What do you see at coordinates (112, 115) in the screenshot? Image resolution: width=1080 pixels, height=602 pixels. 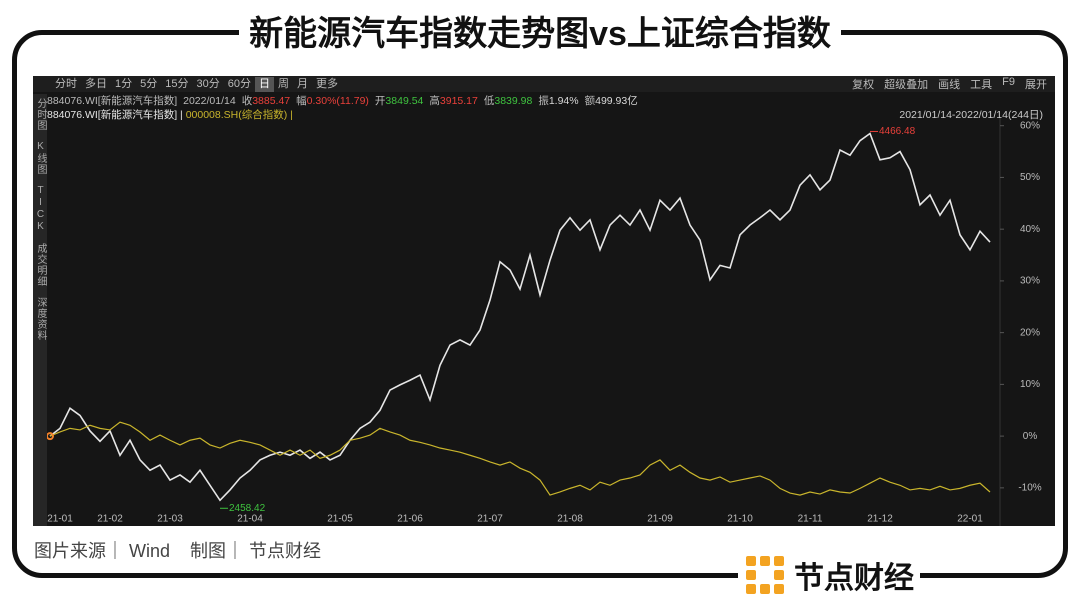 I see `legend-entry: 884076.WI[新能源汽车指数]` at bounding box center [112, 115].